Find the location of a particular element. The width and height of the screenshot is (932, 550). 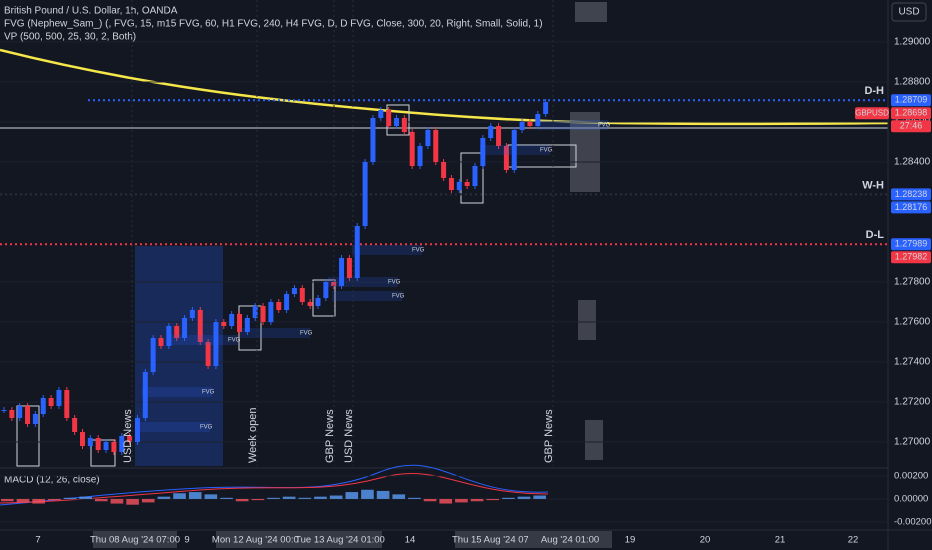

y-tick-label: 1.27800 is located at coordinates (912, 282).